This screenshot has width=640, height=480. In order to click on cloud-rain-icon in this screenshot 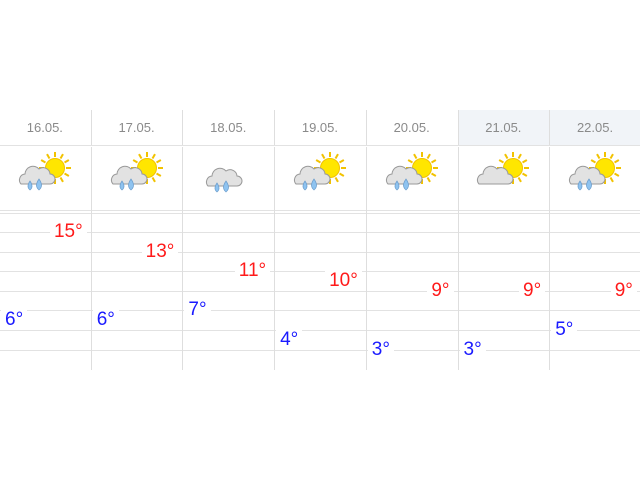, I will do `click(228, 175)`.